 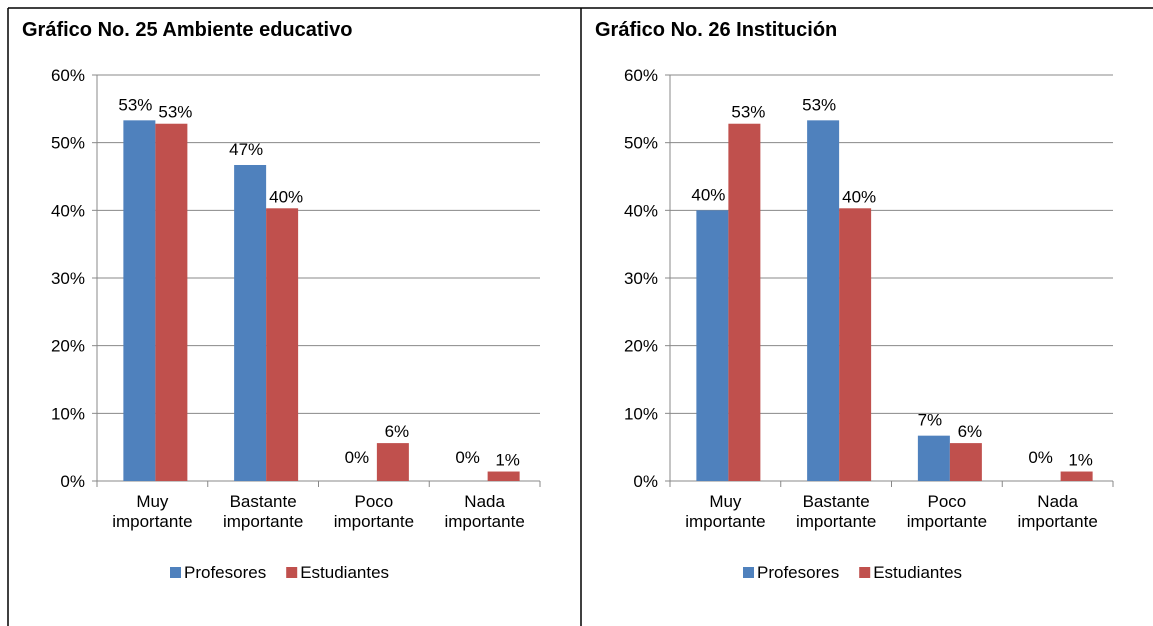 I want to click on data-label: 47%, so click(x=246, y=149).